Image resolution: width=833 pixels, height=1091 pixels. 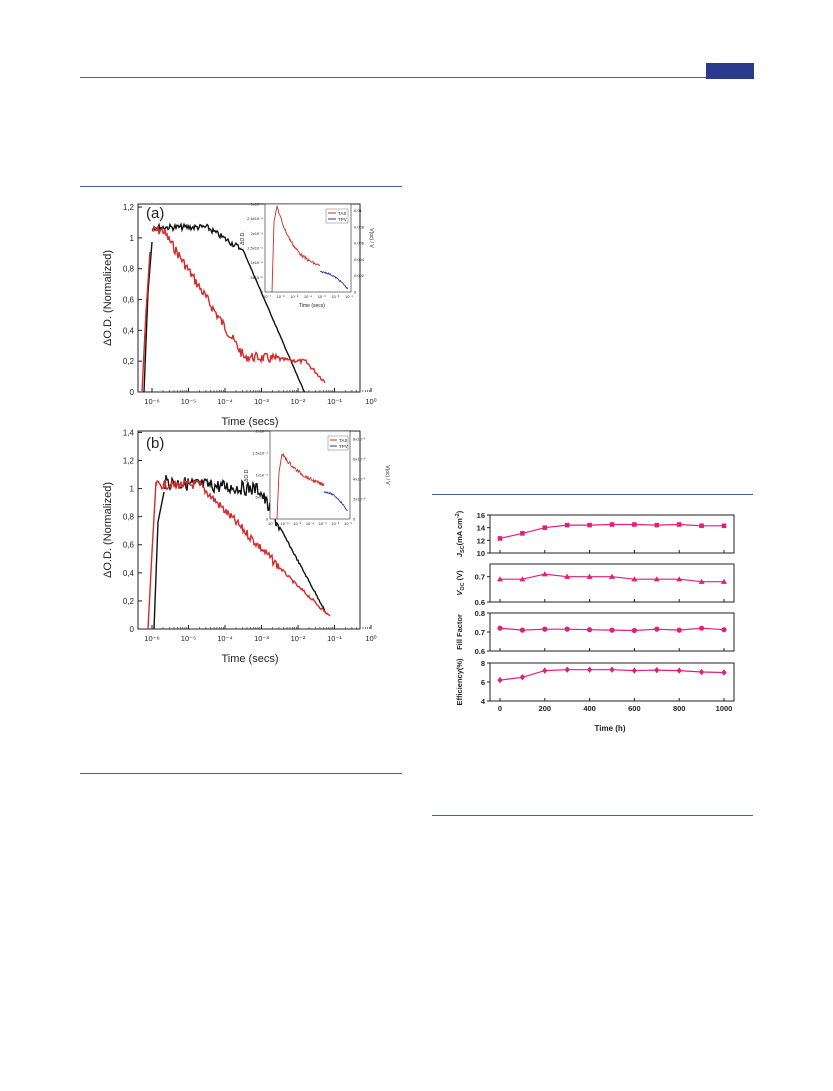 What do you see at coordinates (262, 292) in the screenshot?
I see `inset-y-tick-label: 0` at bounding box center [262, 292].